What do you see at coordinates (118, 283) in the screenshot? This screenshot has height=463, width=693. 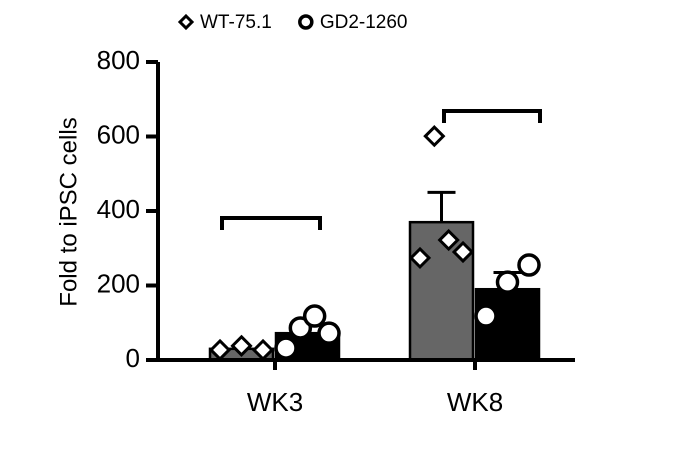 I see `y-tick-label: 200` at bounding box center [118, 283].